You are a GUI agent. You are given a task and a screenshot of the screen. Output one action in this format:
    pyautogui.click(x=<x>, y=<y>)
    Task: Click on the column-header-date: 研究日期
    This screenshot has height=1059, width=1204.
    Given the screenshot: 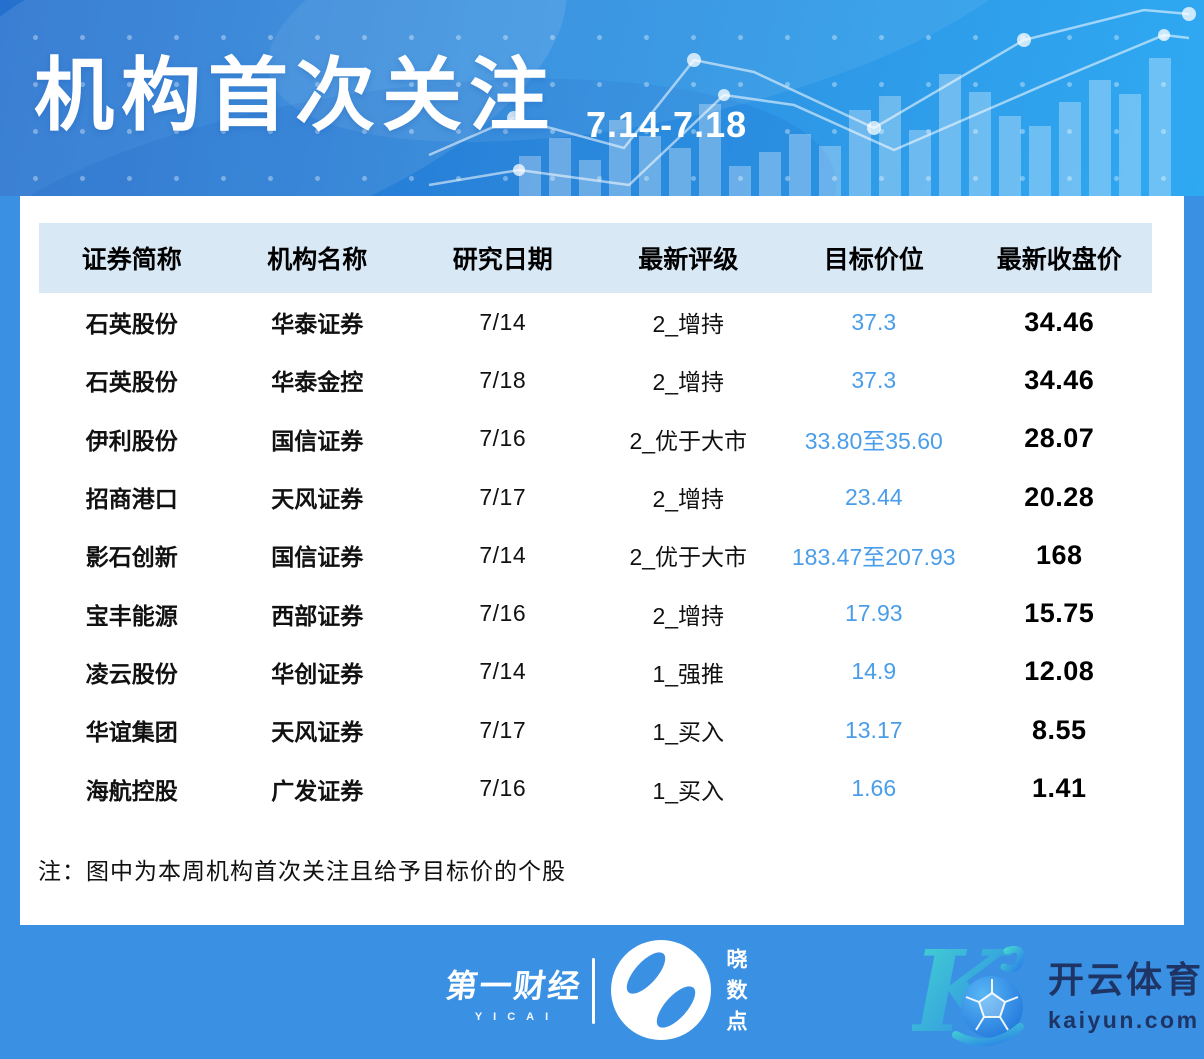 What is the action you would take?
    pyautogui.click(x=502, y=260)
    